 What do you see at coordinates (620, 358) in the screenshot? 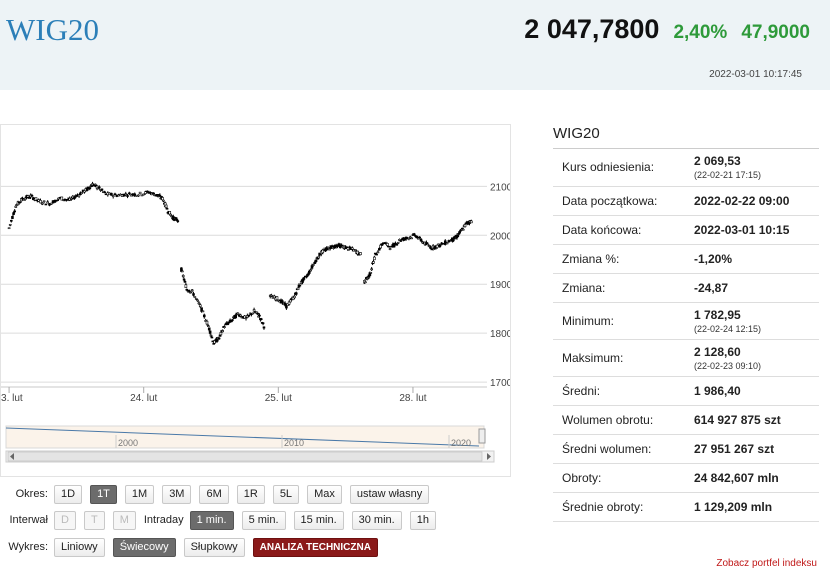
I see `summary-label: Maksimum:` at bounding box center [620, 358].